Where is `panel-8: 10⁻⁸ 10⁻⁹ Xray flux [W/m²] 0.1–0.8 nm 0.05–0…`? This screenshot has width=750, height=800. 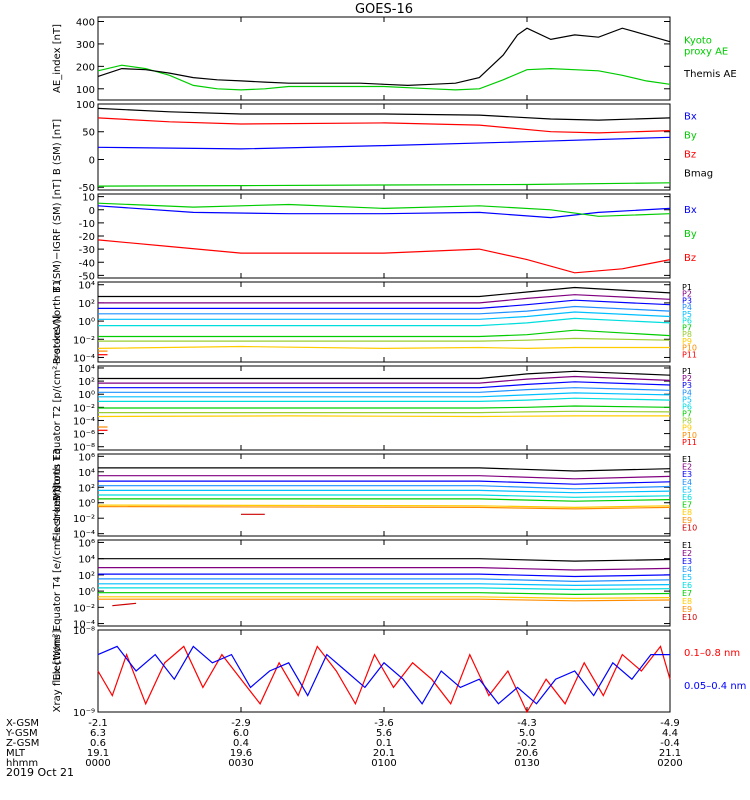
panel-8: 10⁻⁸ 10⁻⁹ Xray flux [W/m²] 0.1–0.8 nm 0.05–0… is located at coordinates (399, 672).